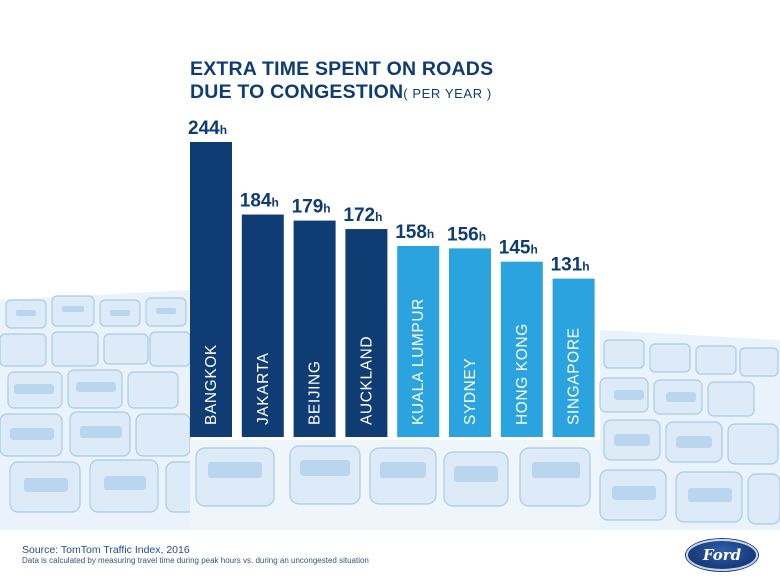 The height and width of the screenshot is (585, 780). What do you see at coordinates (314, 328) in the screenshot?
I see `bar-beijing` at bounding box center [314, 328].